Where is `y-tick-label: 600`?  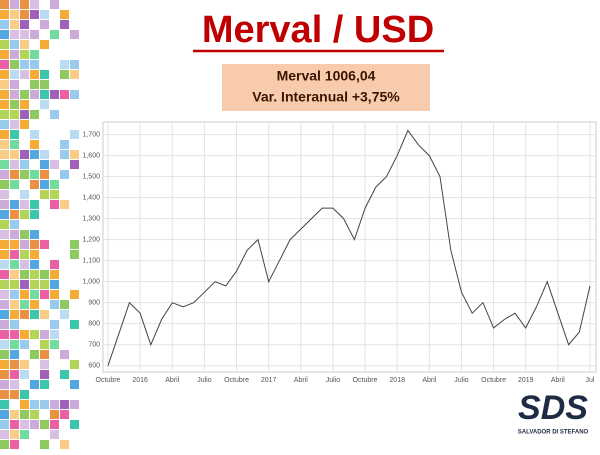
y-tick-label: 600 is located at coordinates (94, 366).